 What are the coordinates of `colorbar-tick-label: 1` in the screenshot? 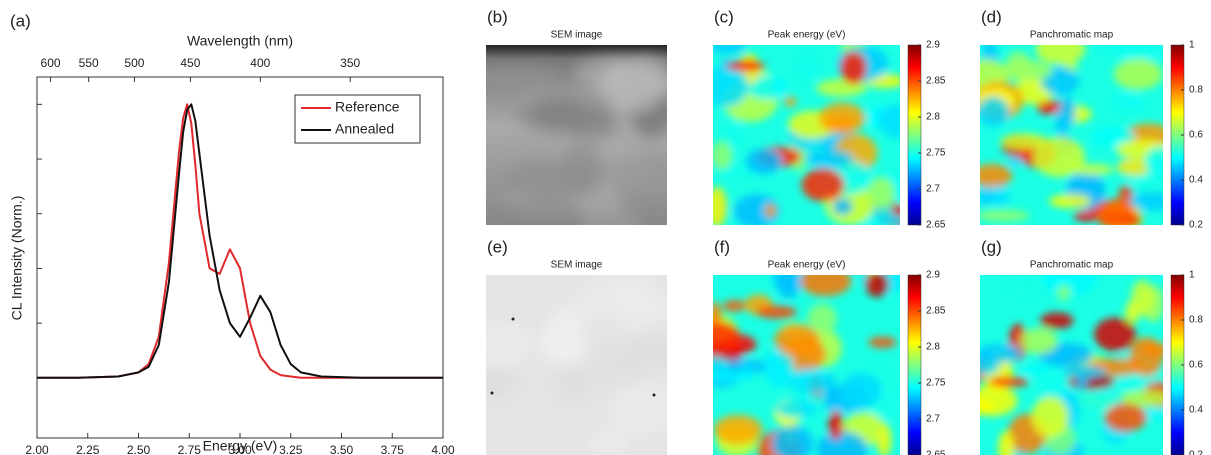 It's located at (1192, 45).